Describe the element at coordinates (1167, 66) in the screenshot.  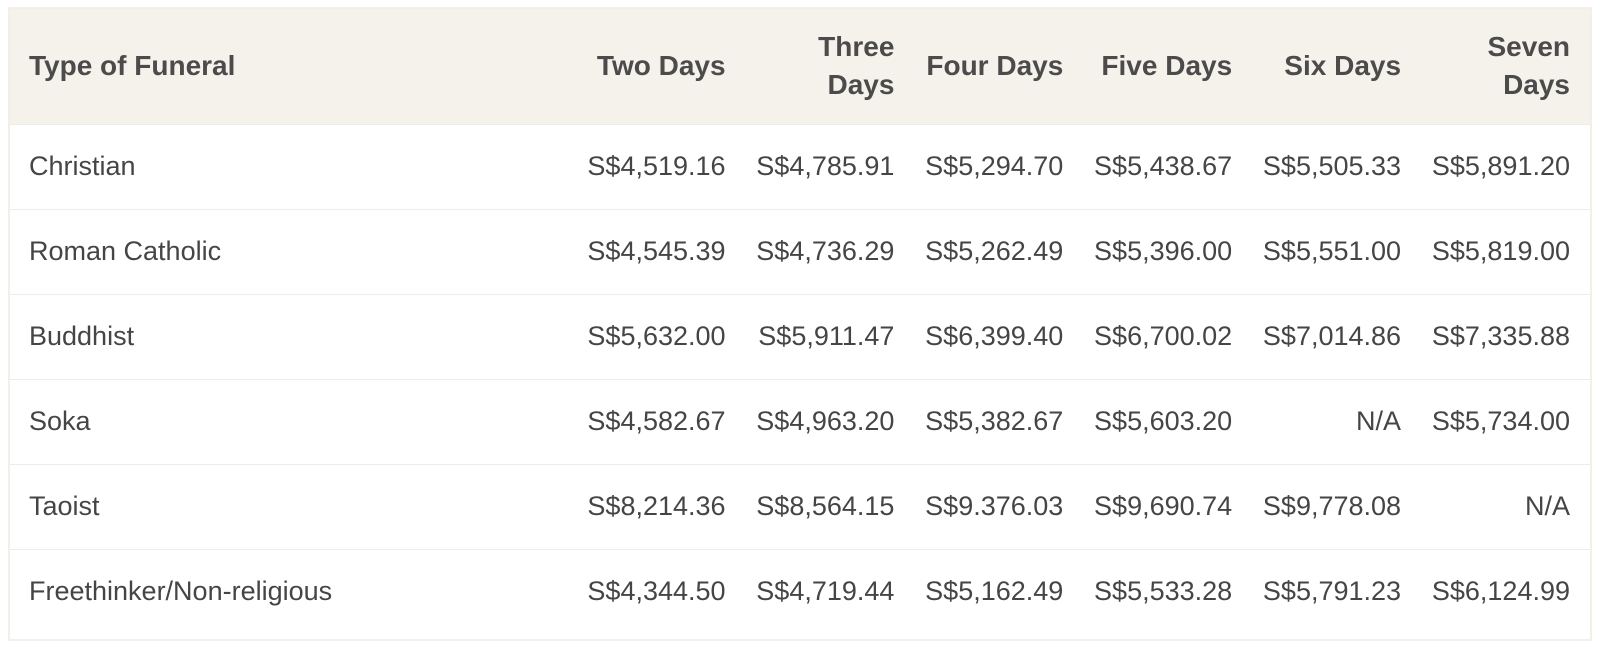
I see `header-five-days: Five Days` at that location.